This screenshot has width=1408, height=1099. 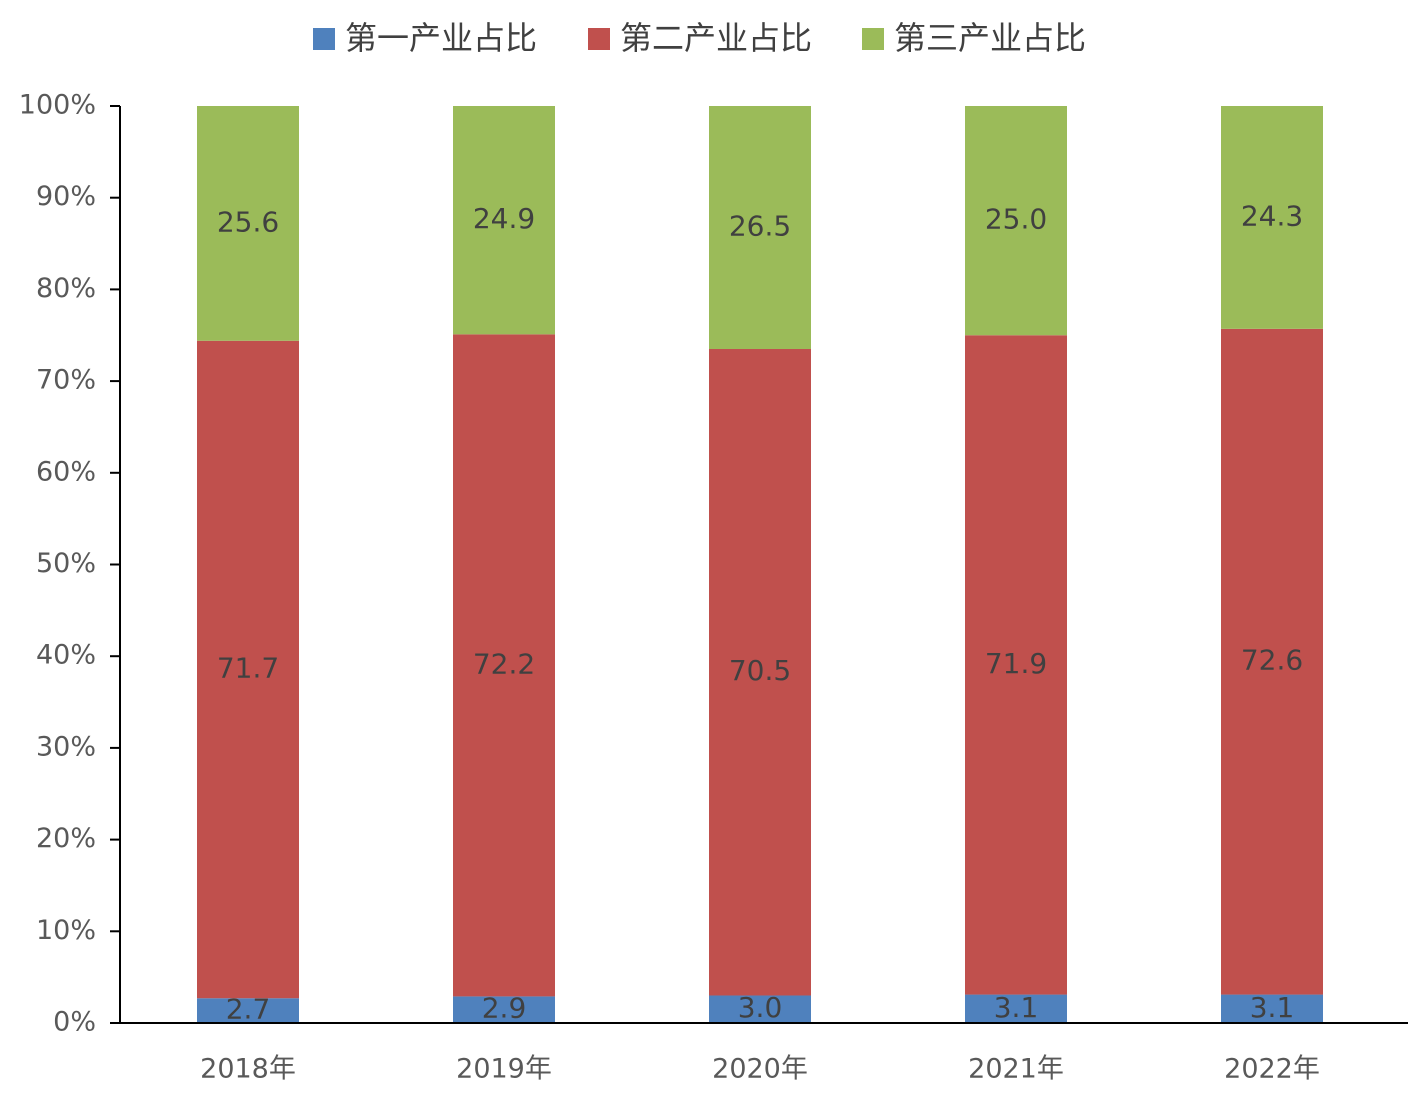 I want to click on x-tick-label: 2021年, so click(x=1016, y=1069).